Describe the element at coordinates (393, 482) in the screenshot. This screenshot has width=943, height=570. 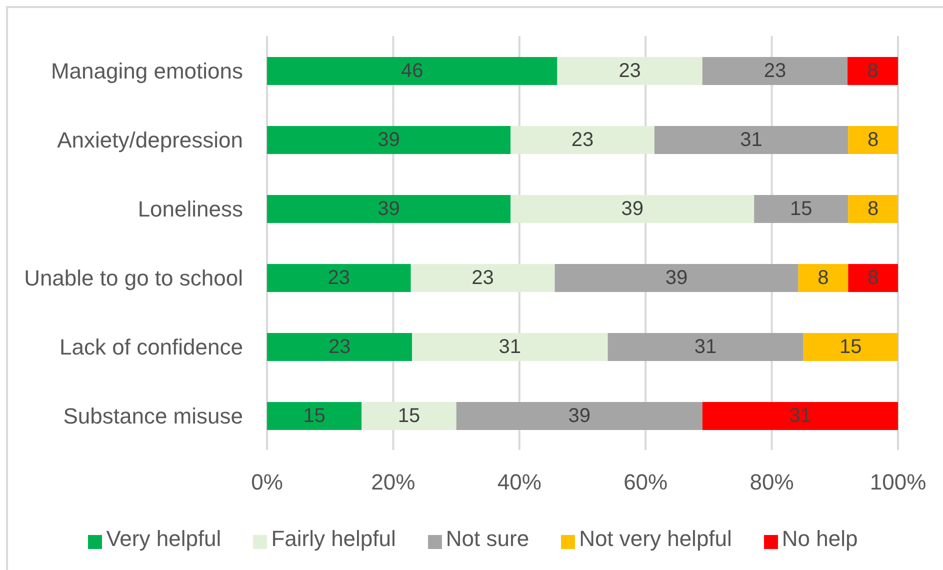
I see `x-tick-label: 20%` at that location.